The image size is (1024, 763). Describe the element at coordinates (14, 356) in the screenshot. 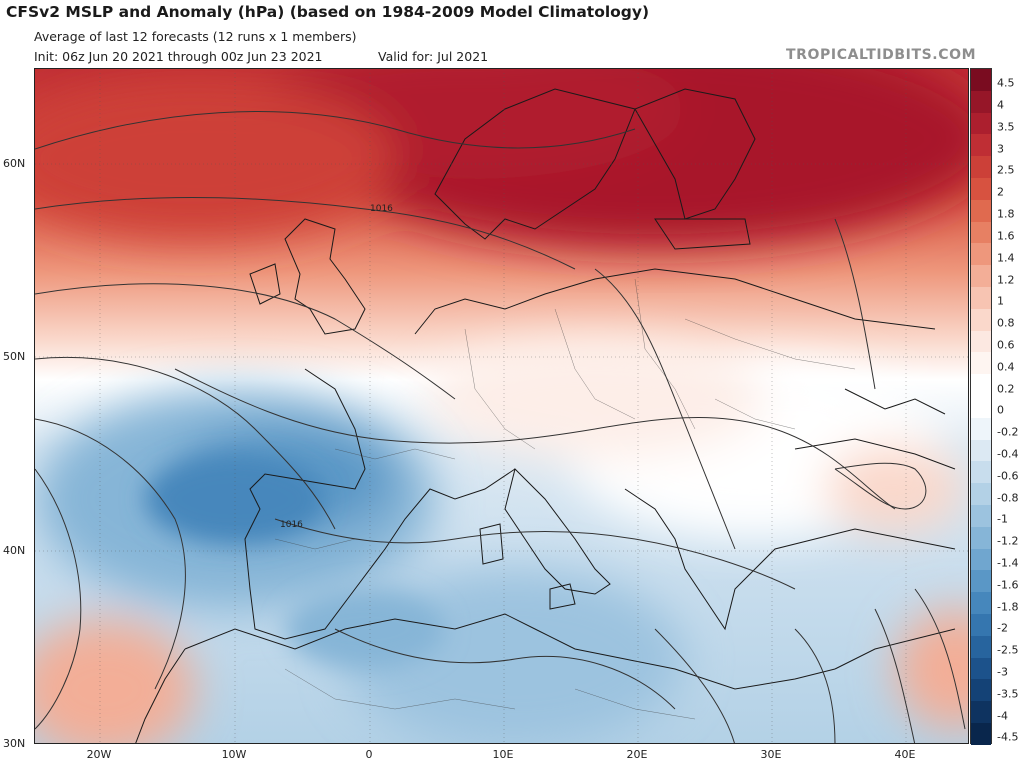

I see `lat-label-50n: 50N` at that location.